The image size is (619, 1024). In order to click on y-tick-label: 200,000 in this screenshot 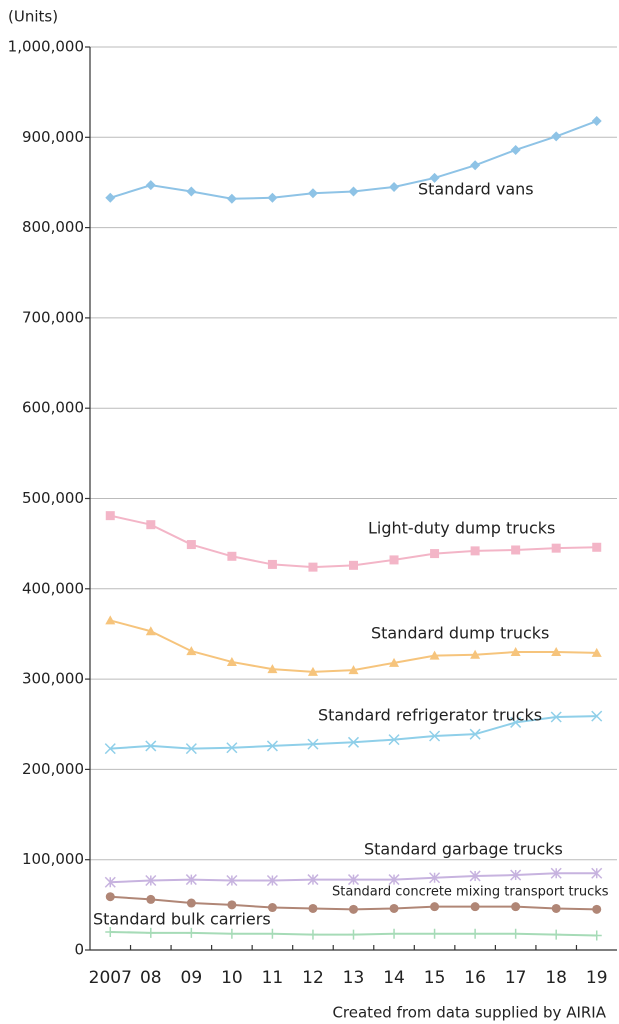, I will do `click(53, 769)`.